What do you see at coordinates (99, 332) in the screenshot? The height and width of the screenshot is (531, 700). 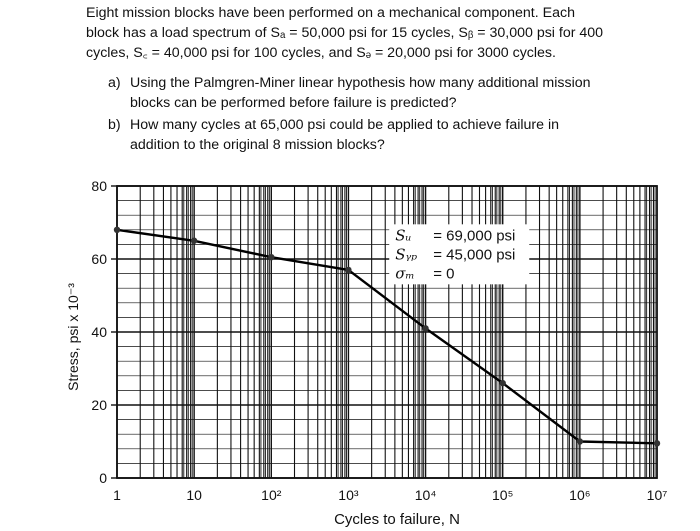 I see `y-tick-label: 40` at bounding box center [99, 332].